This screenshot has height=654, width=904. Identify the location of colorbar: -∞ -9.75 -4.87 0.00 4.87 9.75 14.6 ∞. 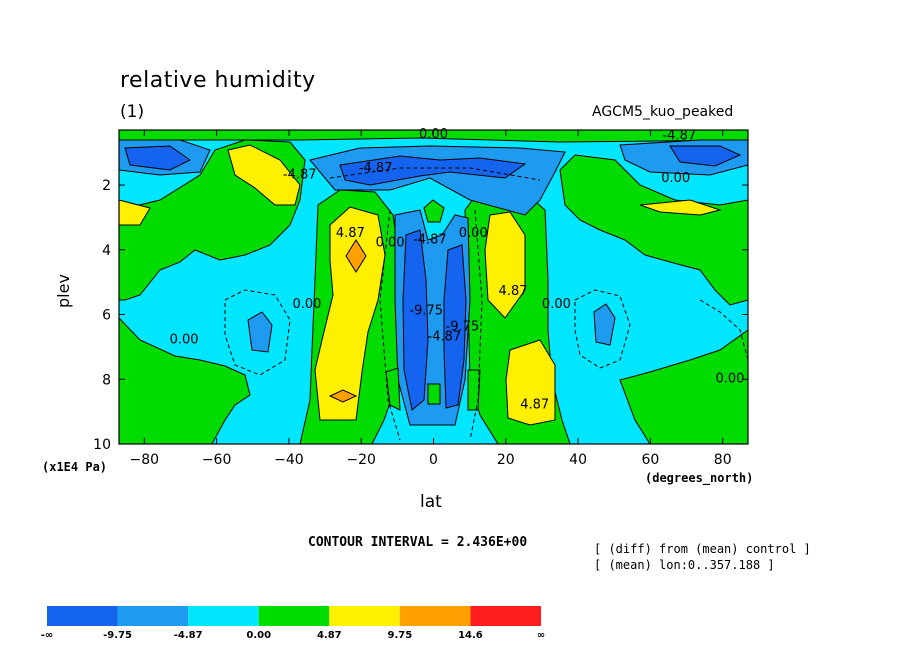
(293, 623).